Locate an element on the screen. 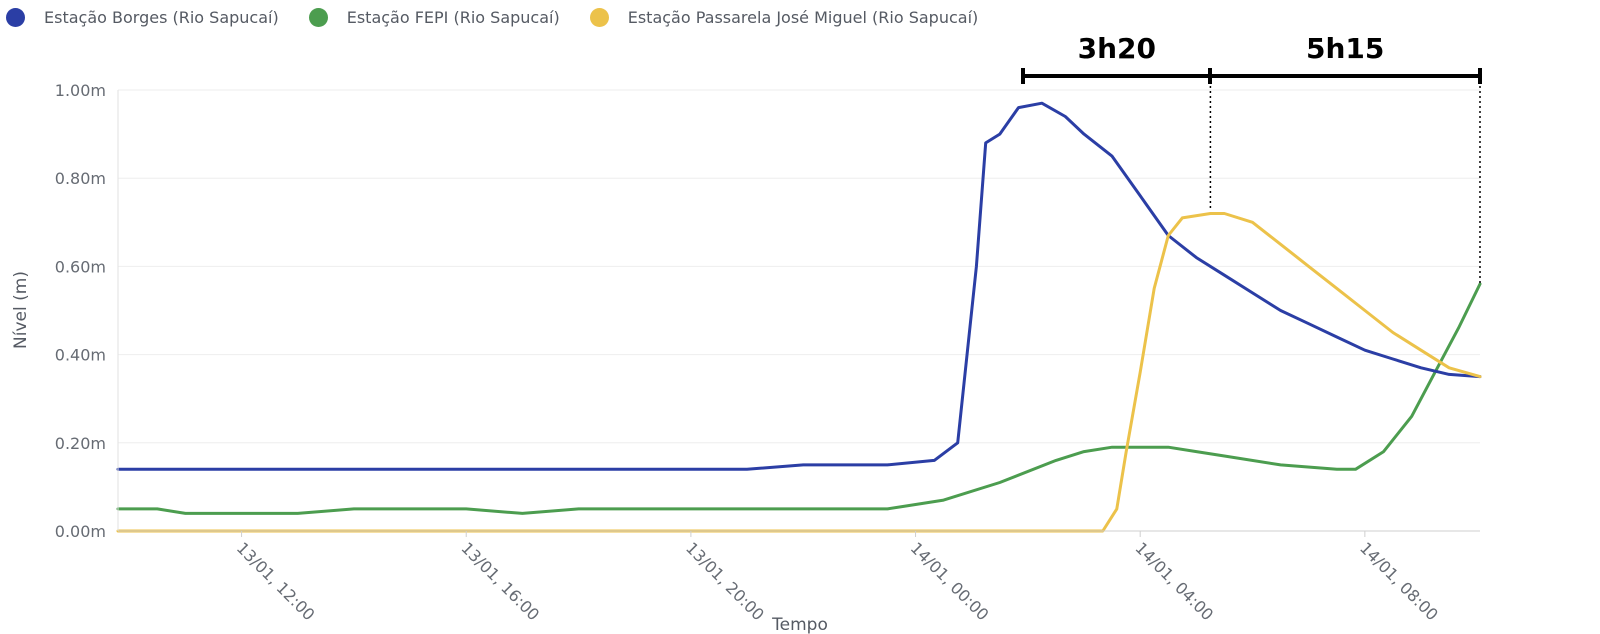  legend-item-borges: Estação Borges (Rio Sapucaí) is located at coordinates (142, 17).